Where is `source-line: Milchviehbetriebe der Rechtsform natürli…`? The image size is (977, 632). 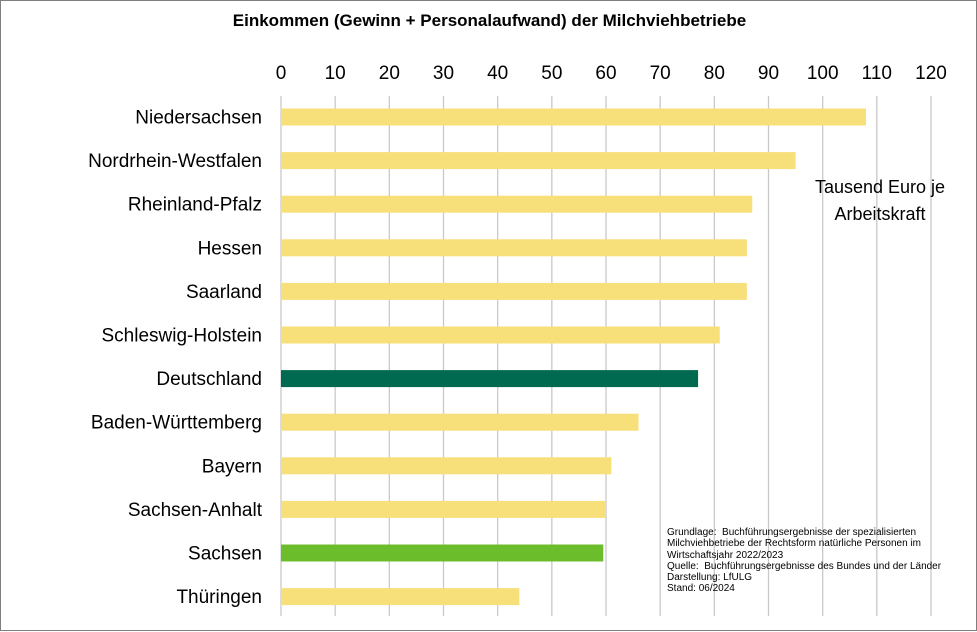 source-line: Milchviehbetriebe der Rechtsform natürli… is located at coordinates (794, 544).